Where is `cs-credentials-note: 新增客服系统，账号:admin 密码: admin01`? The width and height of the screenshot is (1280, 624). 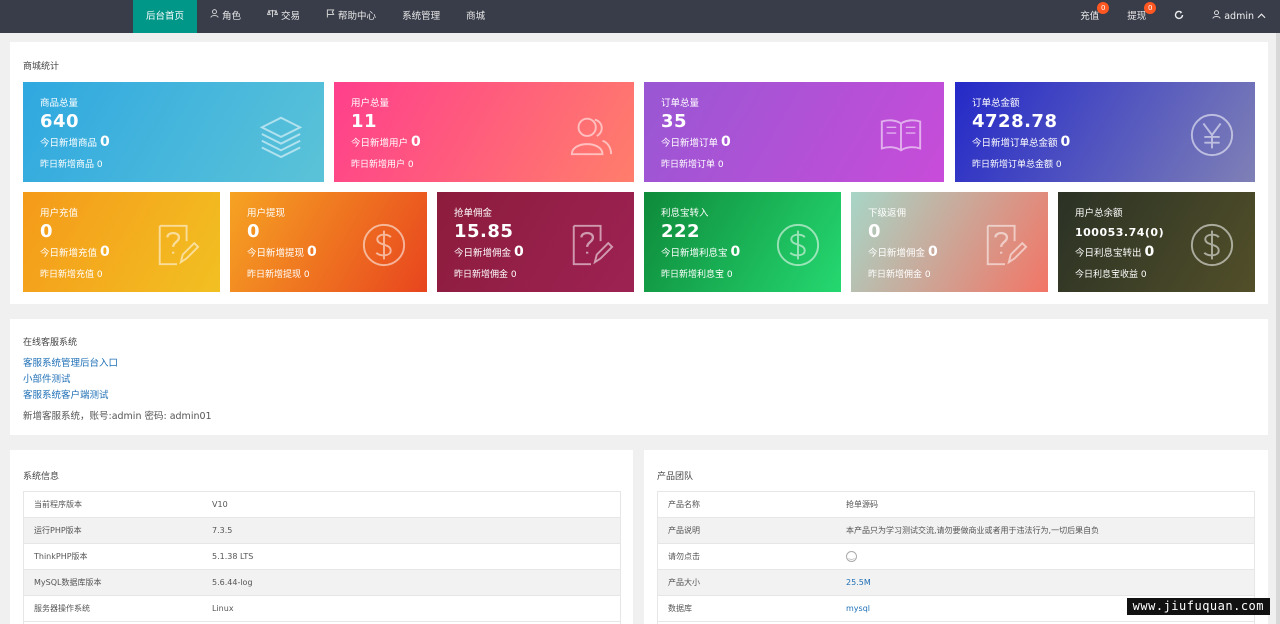 cs-credentials-note: 新增客服系统，账号:admin 密码: admin01 is located at coordinates (117, 416).